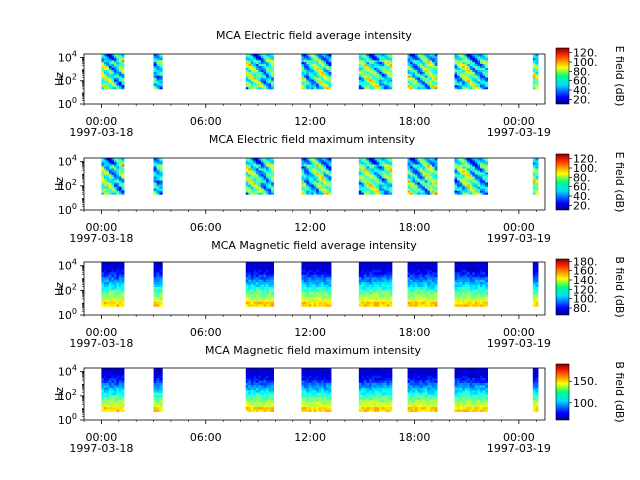  What do you see at coordinates (310, 332) in the screenshot?
I see `x-tick-time: 12:00` at bounding box center [310, 332].